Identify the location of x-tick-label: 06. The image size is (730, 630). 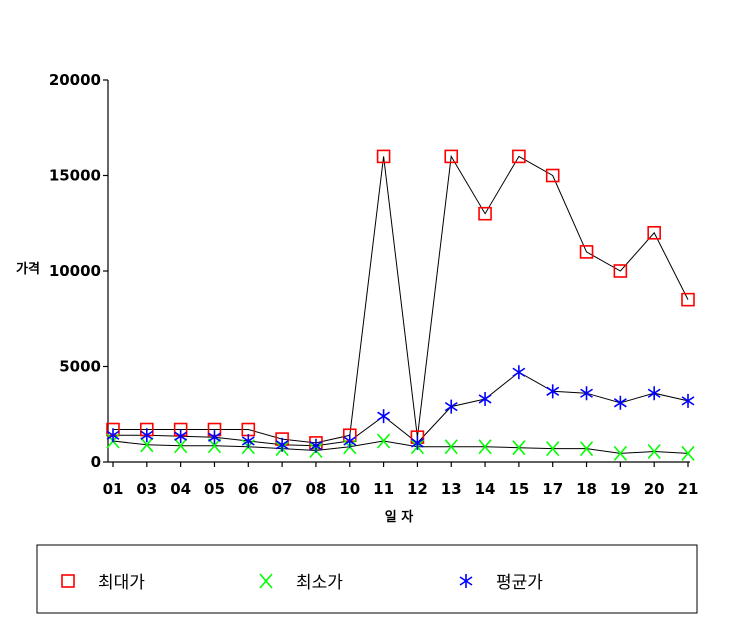
(248, 489).